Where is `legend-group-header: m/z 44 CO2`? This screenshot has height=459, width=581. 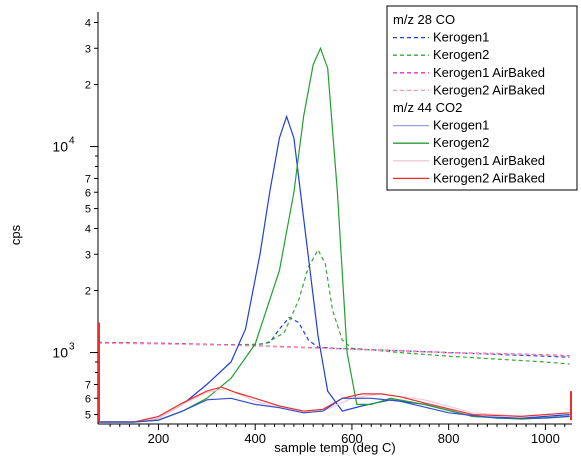
legend-group-header: m/z 44 CO2 is located at coordinates (427, 107).